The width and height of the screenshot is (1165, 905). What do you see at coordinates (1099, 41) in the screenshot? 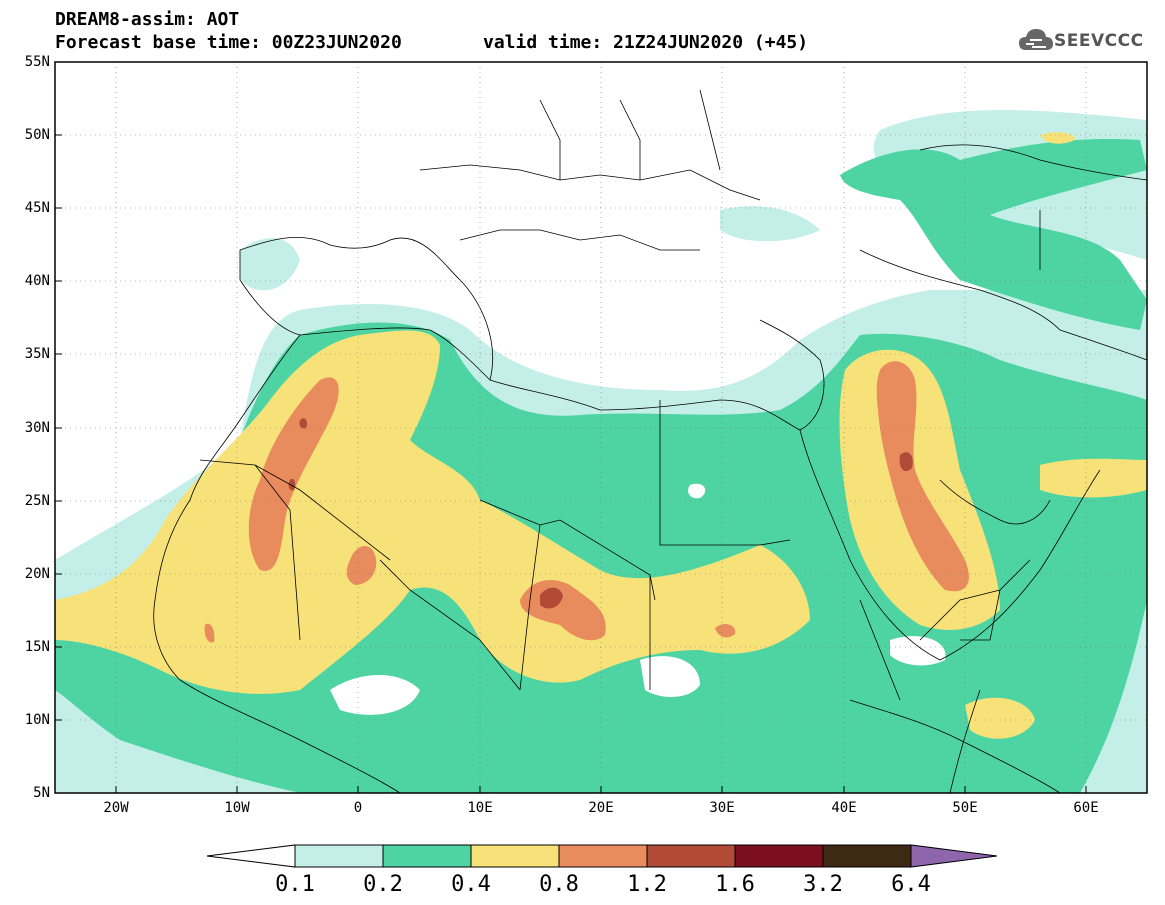
I see `logo-text: SEEVCCC` at bounding box center [1099, 41].